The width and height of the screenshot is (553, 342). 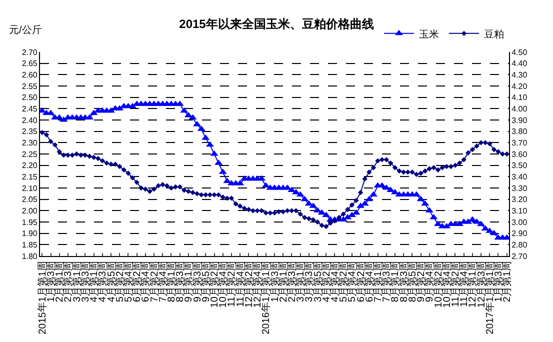 I want to click on y-tick-label: 2.60, so click(x=30, y=75).